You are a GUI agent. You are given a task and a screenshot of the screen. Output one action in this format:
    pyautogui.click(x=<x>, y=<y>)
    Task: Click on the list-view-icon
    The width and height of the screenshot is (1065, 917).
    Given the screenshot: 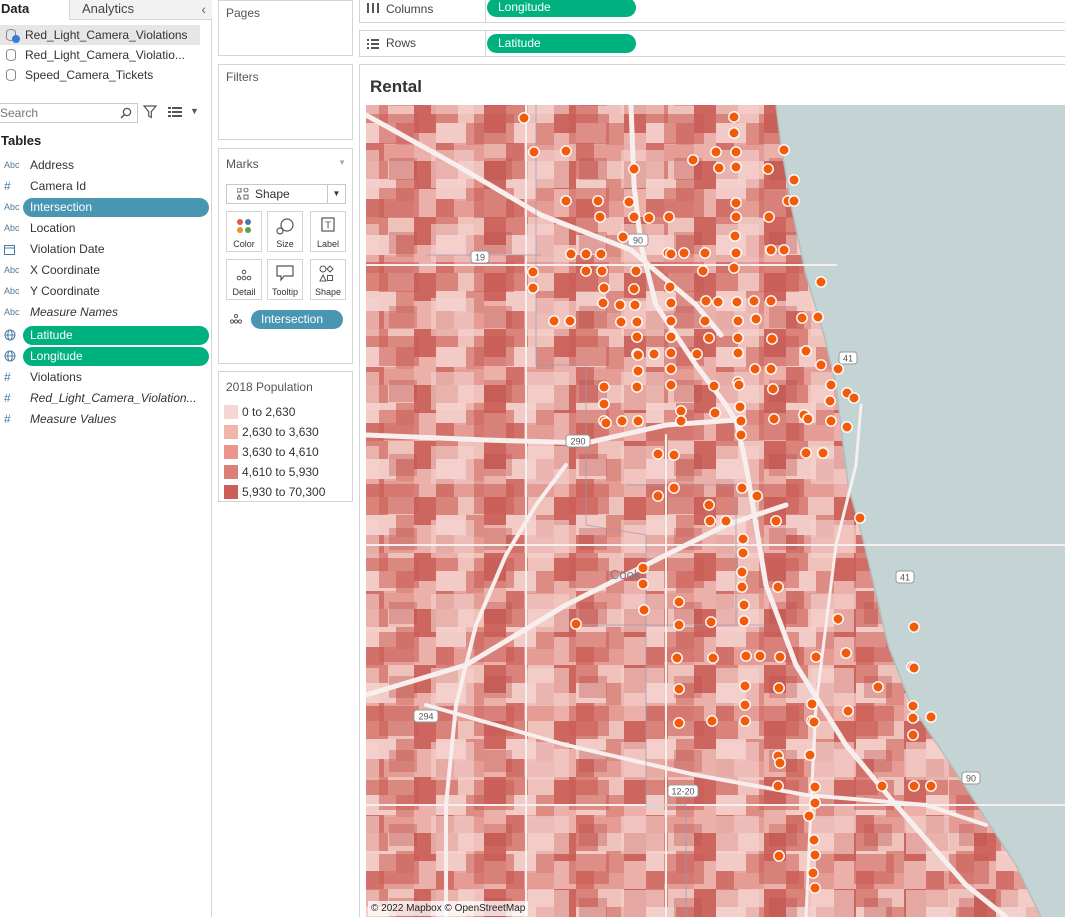 What is the action you would take?
    pyautogui.click(x=175, y=112)
    